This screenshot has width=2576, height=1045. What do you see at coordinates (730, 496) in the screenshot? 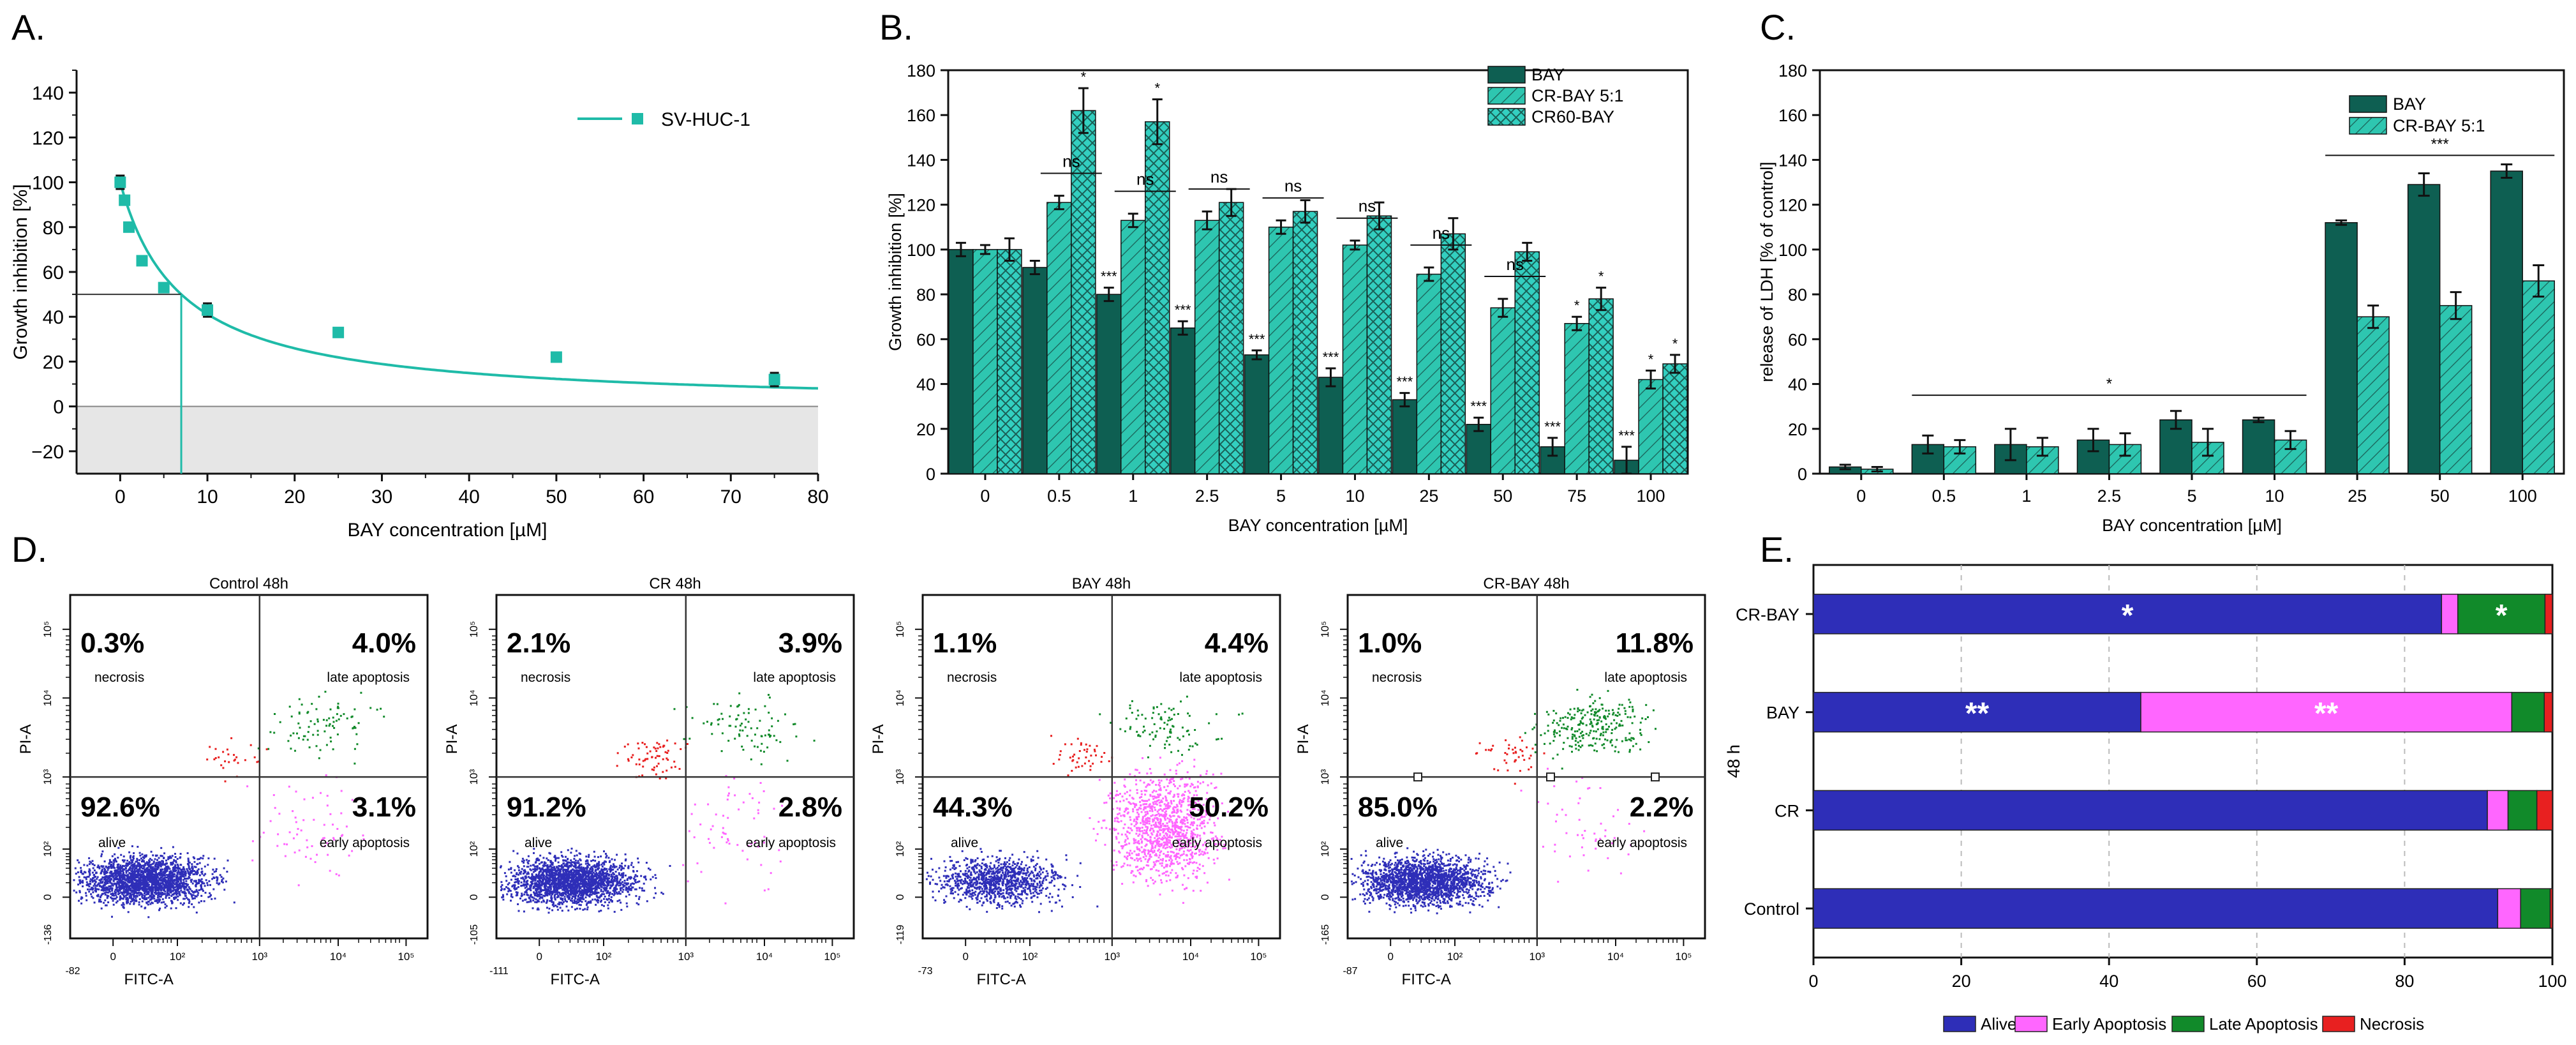
I see `x-tick-label: 70` at bounding box center [730, 496].